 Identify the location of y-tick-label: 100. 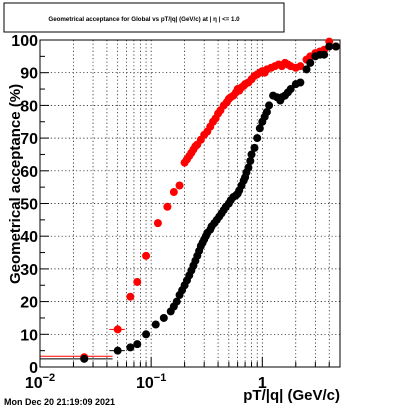
(24, 41).